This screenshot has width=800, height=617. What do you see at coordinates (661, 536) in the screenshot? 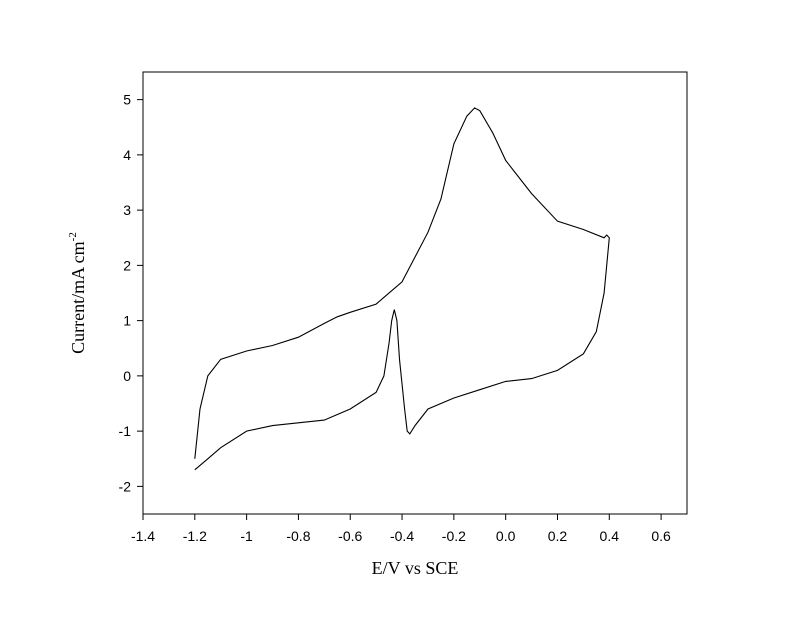
I see `x-tick-label: 0.6` at bounding box center [661, 536].